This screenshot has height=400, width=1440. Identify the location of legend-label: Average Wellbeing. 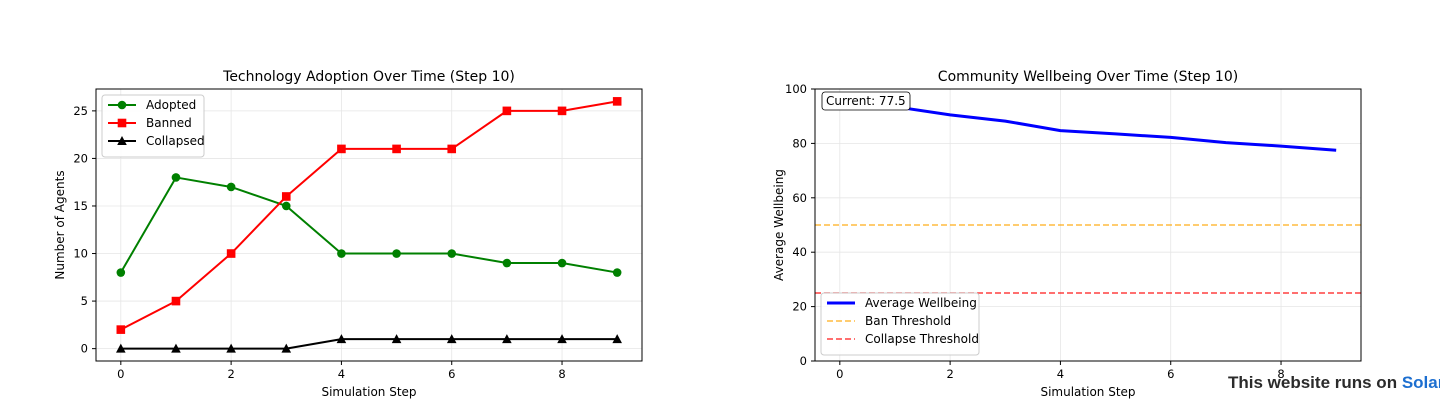
(921, 303).